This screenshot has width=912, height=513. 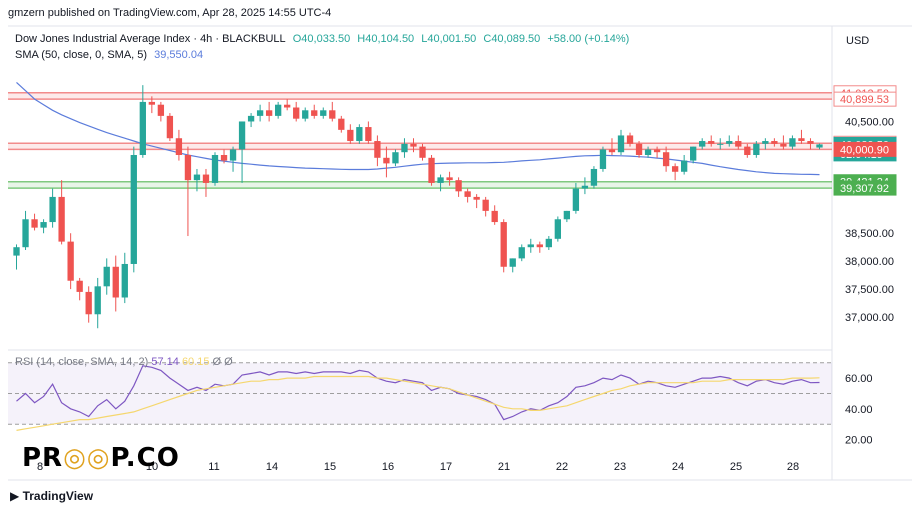 What do you see at coordinates (195, 362) in the screenshot?
I see `rsi-legend-sma-value: 60.15` at bounding box center [195, 362].